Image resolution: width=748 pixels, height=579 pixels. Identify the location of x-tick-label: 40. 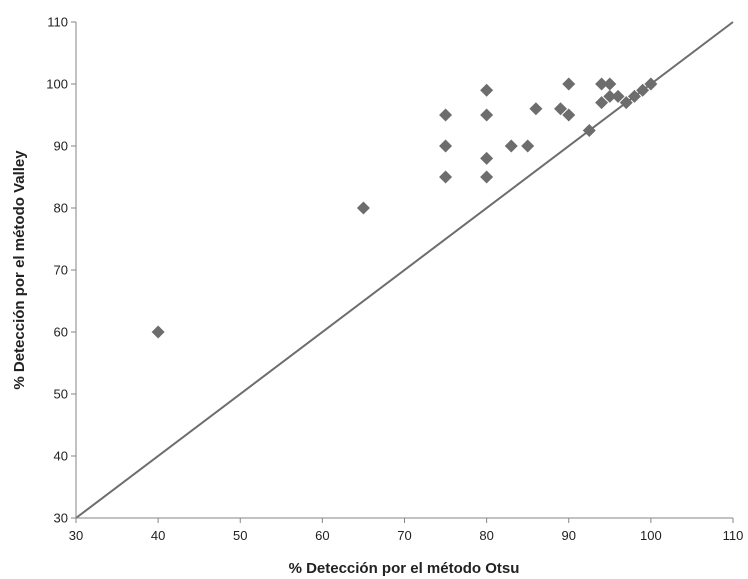
(158, 535).